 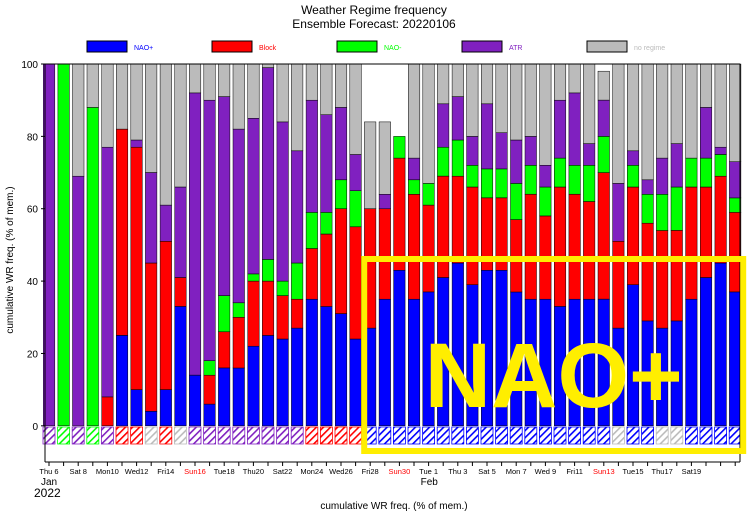 I want to click on y-tick-label: 100, so click(x=29, y=65).